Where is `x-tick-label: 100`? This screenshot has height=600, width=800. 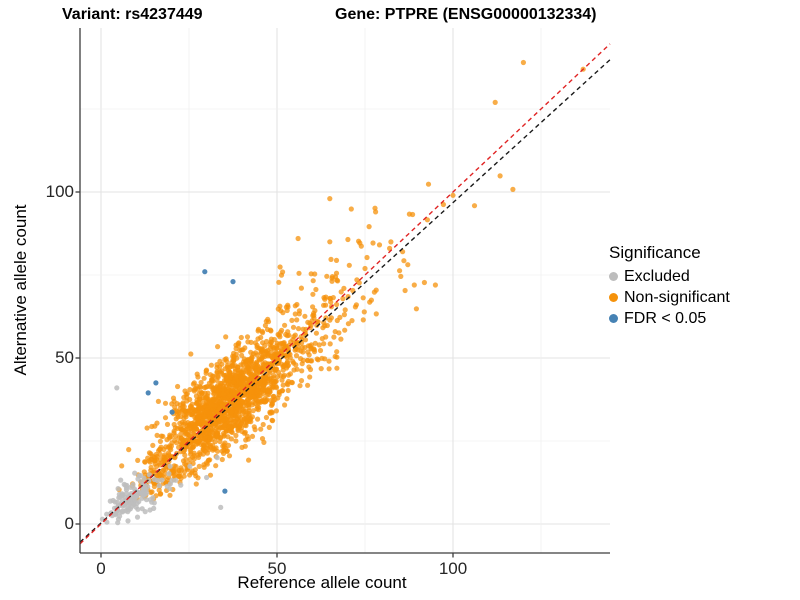
x-tick-label: 100 is located at coordinates (453, 568).